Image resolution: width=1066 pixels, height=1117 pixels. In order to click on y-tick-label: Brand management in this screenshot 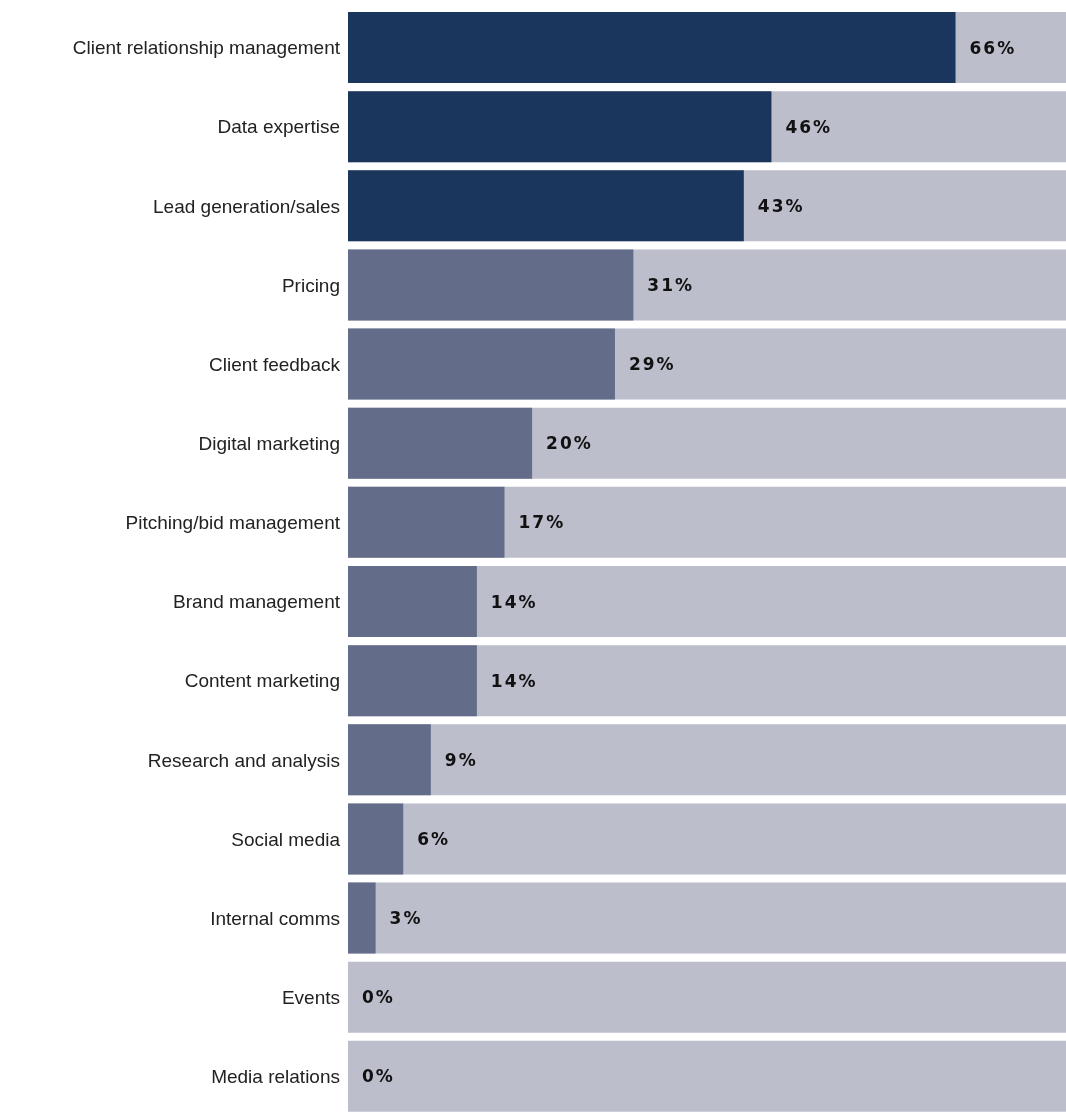, I will do `click(257, 602)`.